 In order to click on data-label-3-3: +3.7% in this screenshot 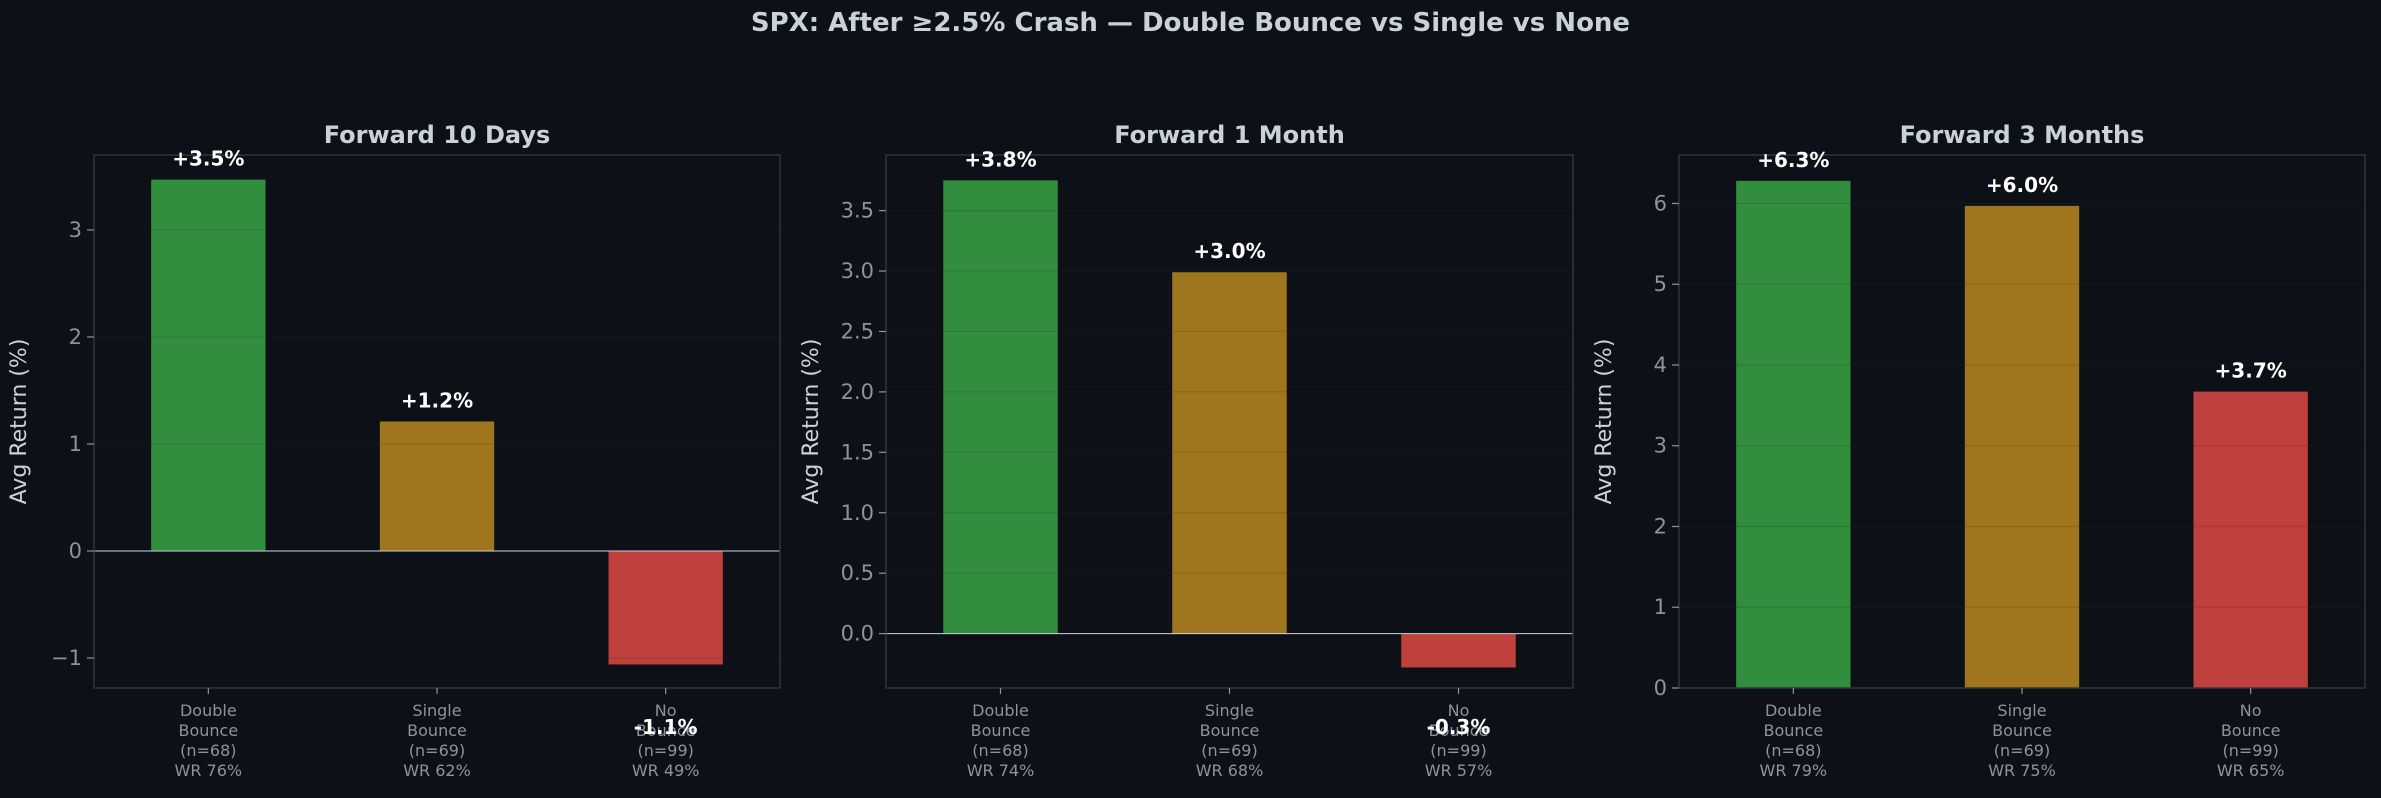, I will do `click(2251, 371)`.